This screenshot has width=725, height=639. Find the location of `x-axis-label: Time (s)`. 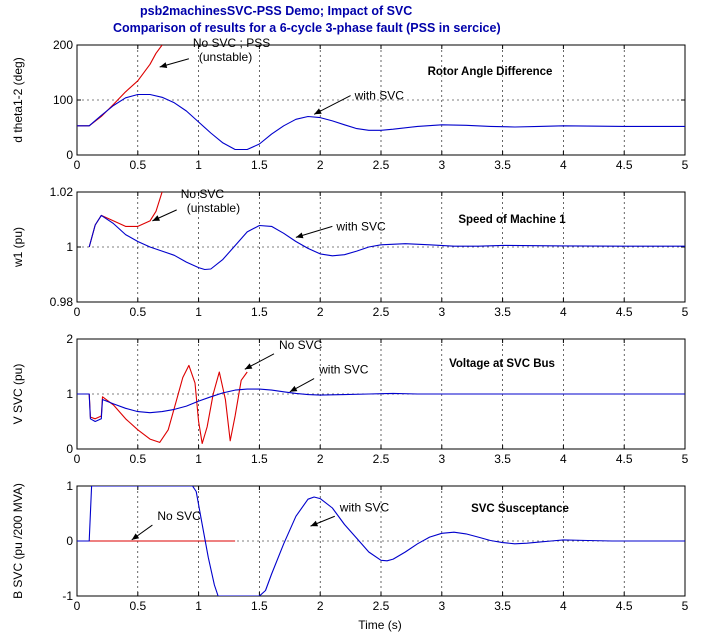

x-axis-label: Time (s) is located at coordinates (380, 625).